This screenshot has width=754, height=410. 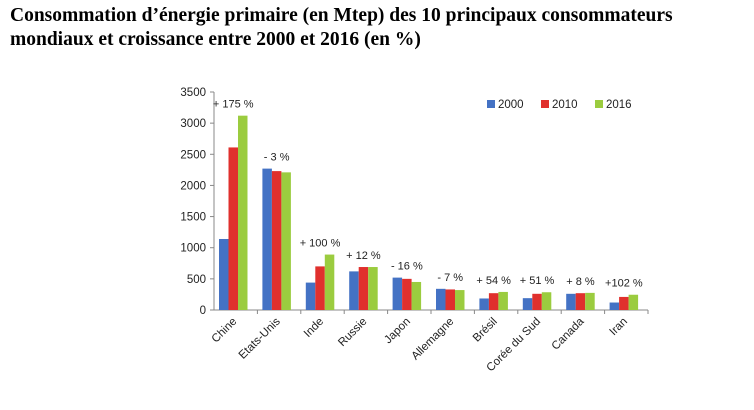 What do you see at coordinates (407, 267) in the screenshot?
I see `growth-annotation: - 16 %` at bounding box center [407, 267].